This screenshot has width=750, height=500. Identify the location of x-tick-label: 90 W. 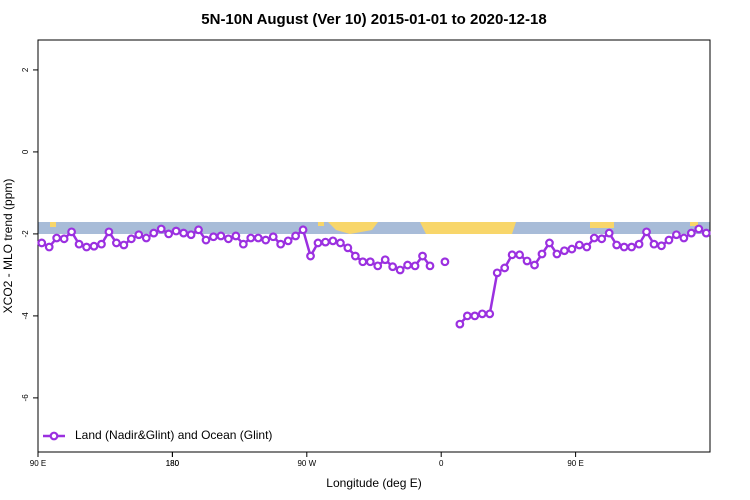
(306, 463).